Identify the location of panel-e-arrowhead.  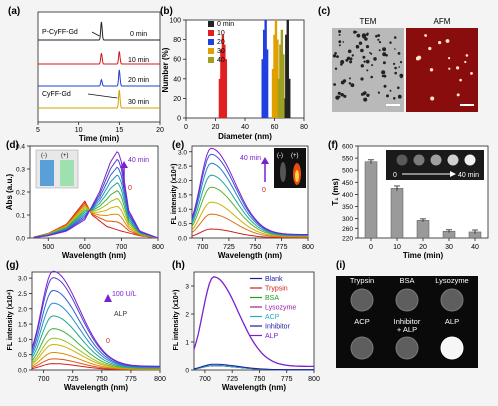
(265, 160).